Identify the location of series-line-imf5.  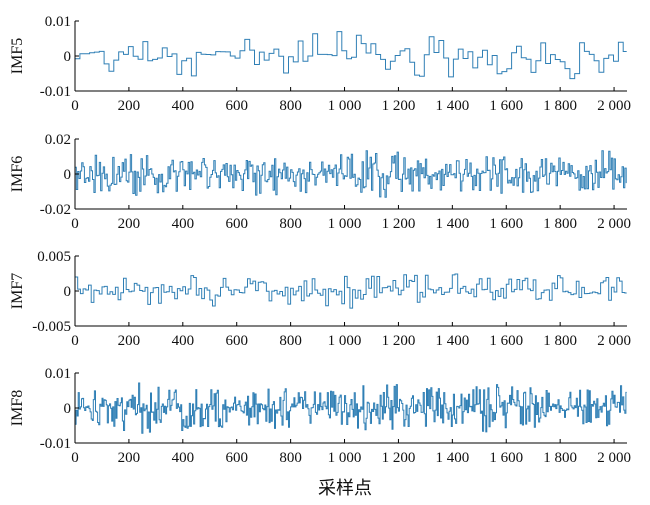
(351, 55).